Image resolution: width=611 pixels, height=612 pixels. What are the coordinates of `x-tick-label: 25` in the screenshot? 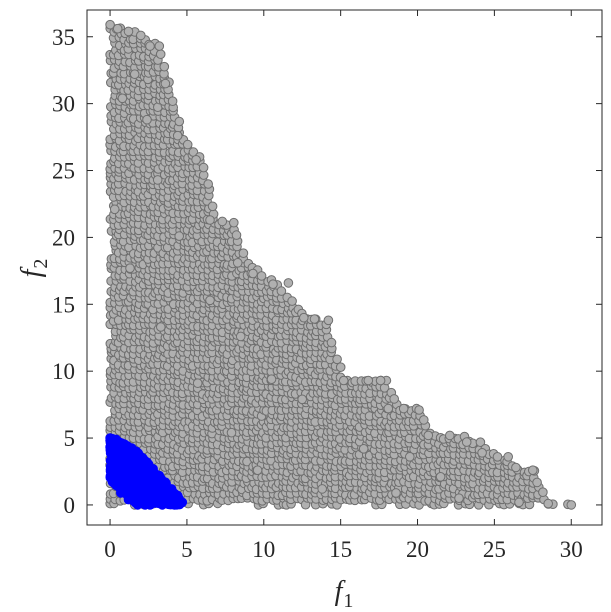 It's located at (494, 549).